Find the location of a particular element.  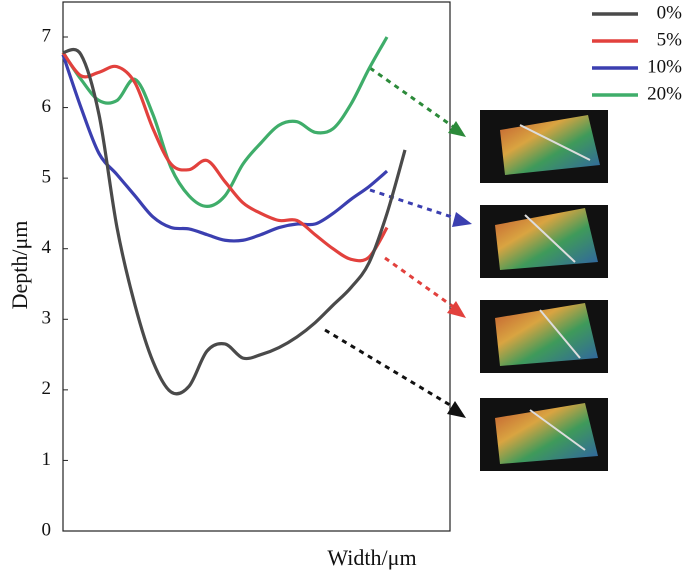

y-tick-label: 2 is located at coordinates (47, 388).